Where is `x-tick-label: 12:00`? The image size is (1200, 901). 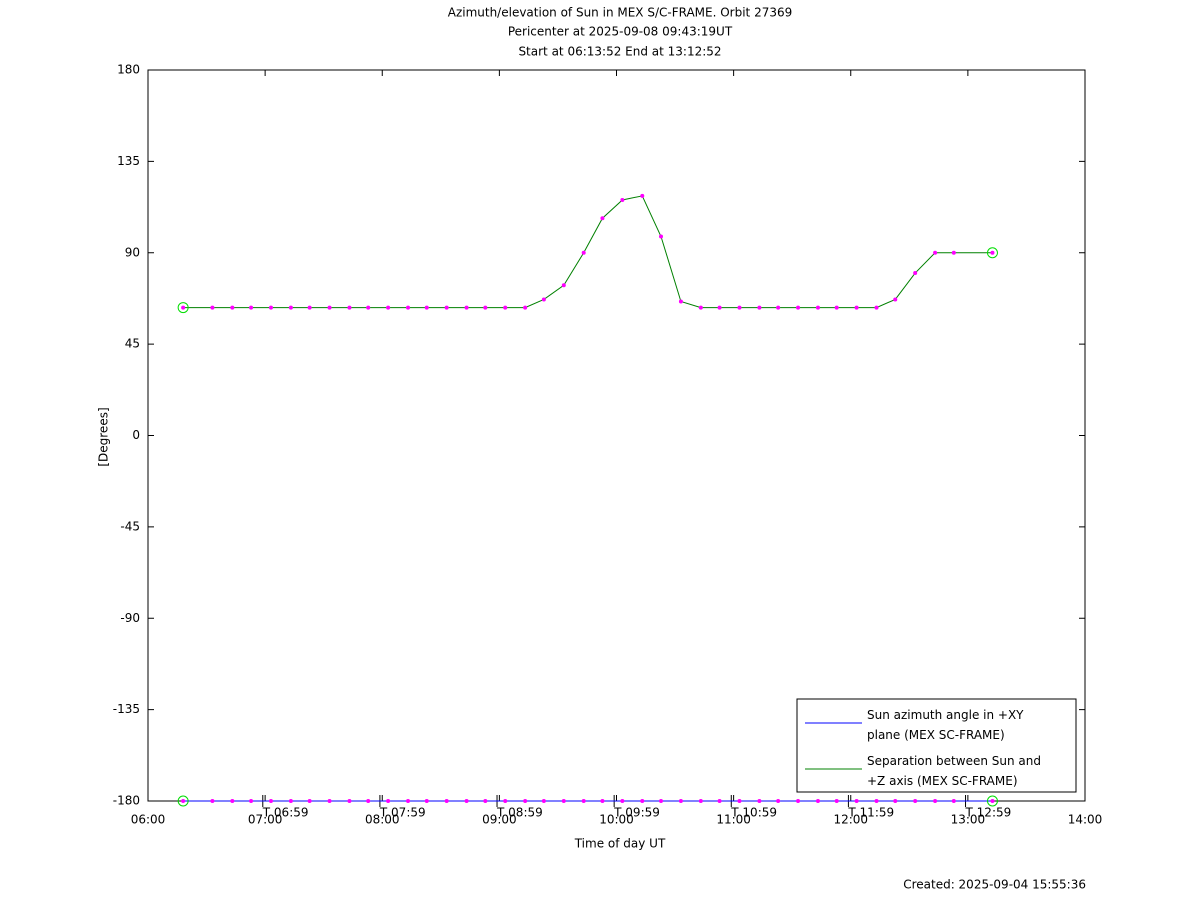
x-tick-label: 12:00 is located at coordinates (850, 820).